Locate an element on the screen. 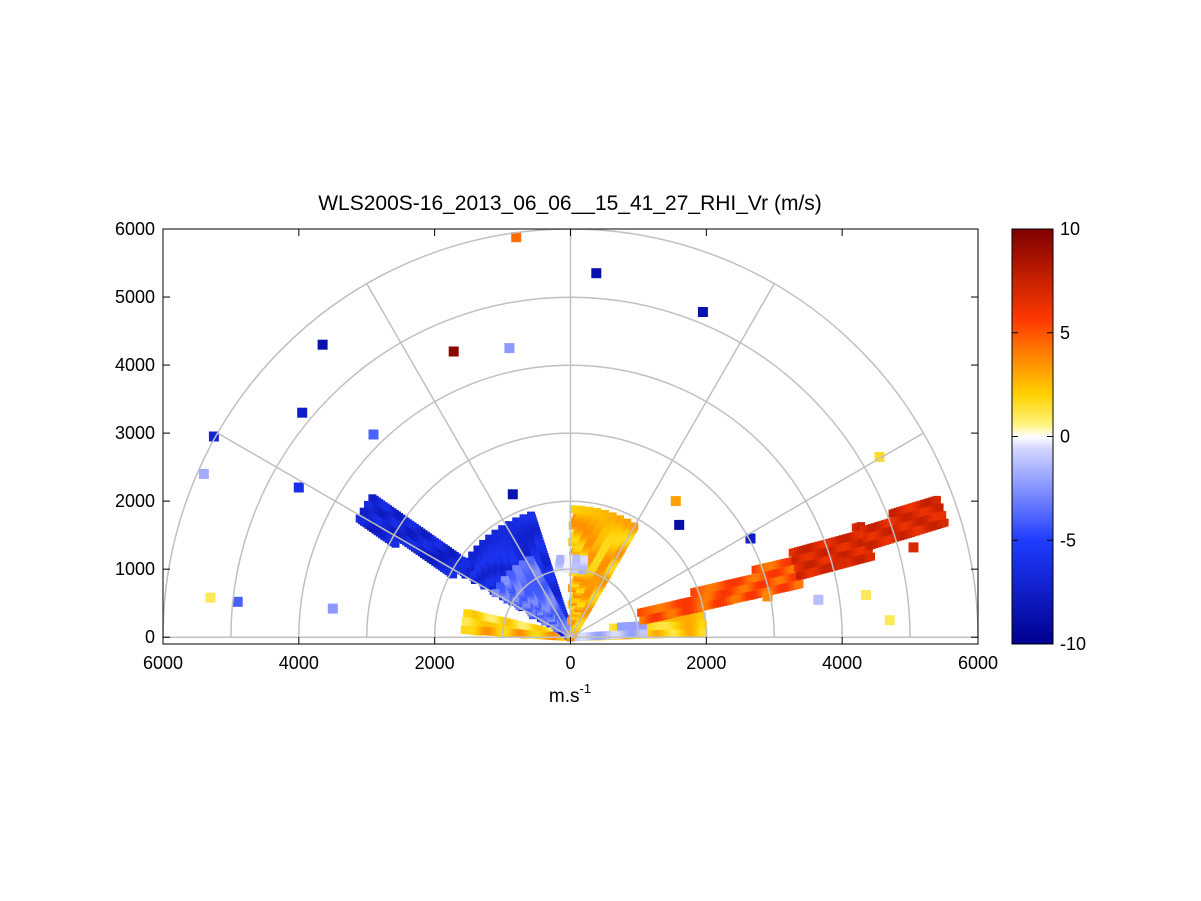 This screenshot has width=1201, height=901. colorbar-tick-label: -5 is located at coordinates (1068, 540).